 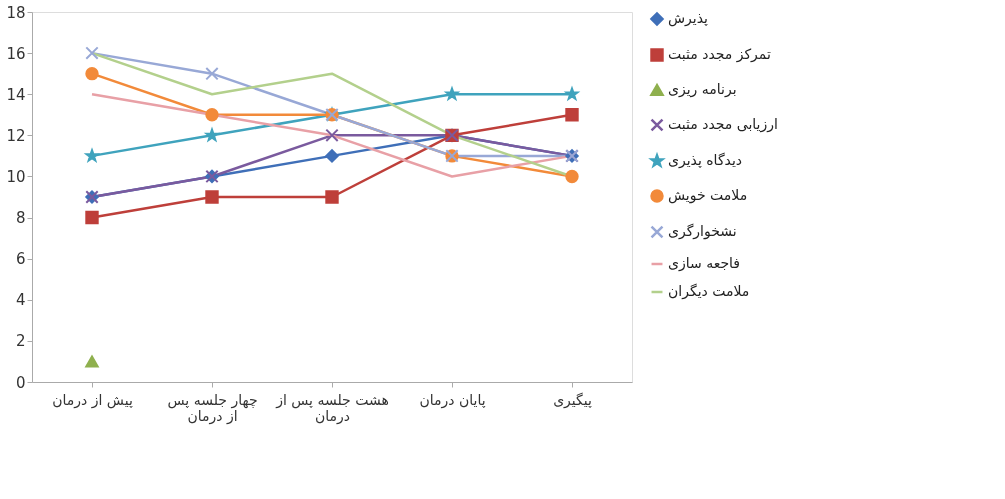 I want to click on legend-label: تمرکز مجدد مثبت, so click(x=719, y=54).